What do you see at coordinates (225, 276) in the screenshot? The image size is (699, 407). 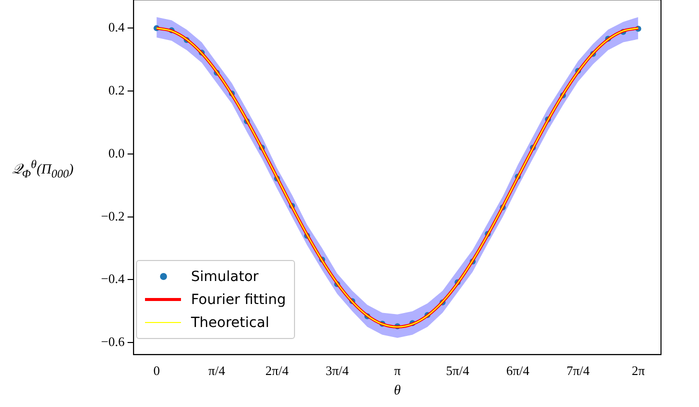 I see `legend-label: Simulator` at bounding box center [225, 276].